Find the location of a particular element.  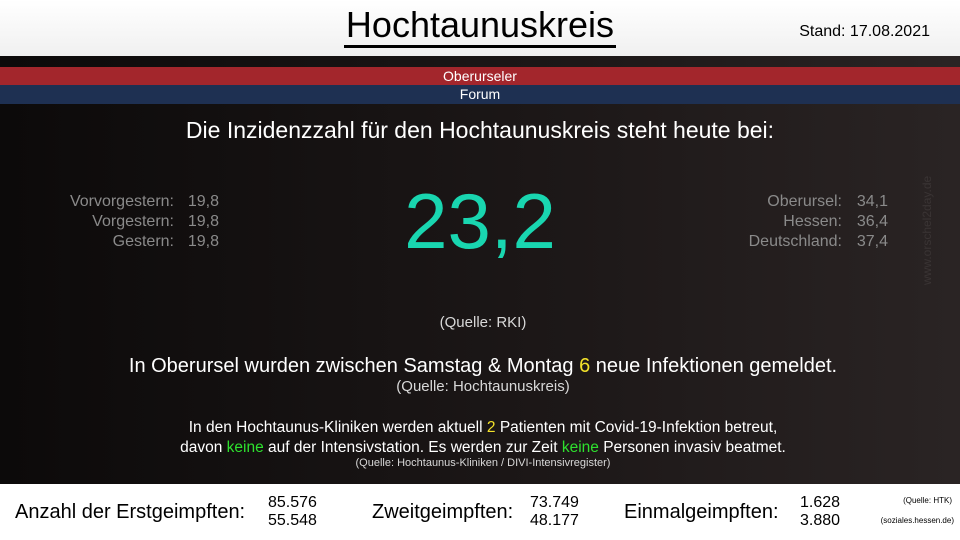

watermark: www.orschel2day.de is located at coordinates (927, 230).